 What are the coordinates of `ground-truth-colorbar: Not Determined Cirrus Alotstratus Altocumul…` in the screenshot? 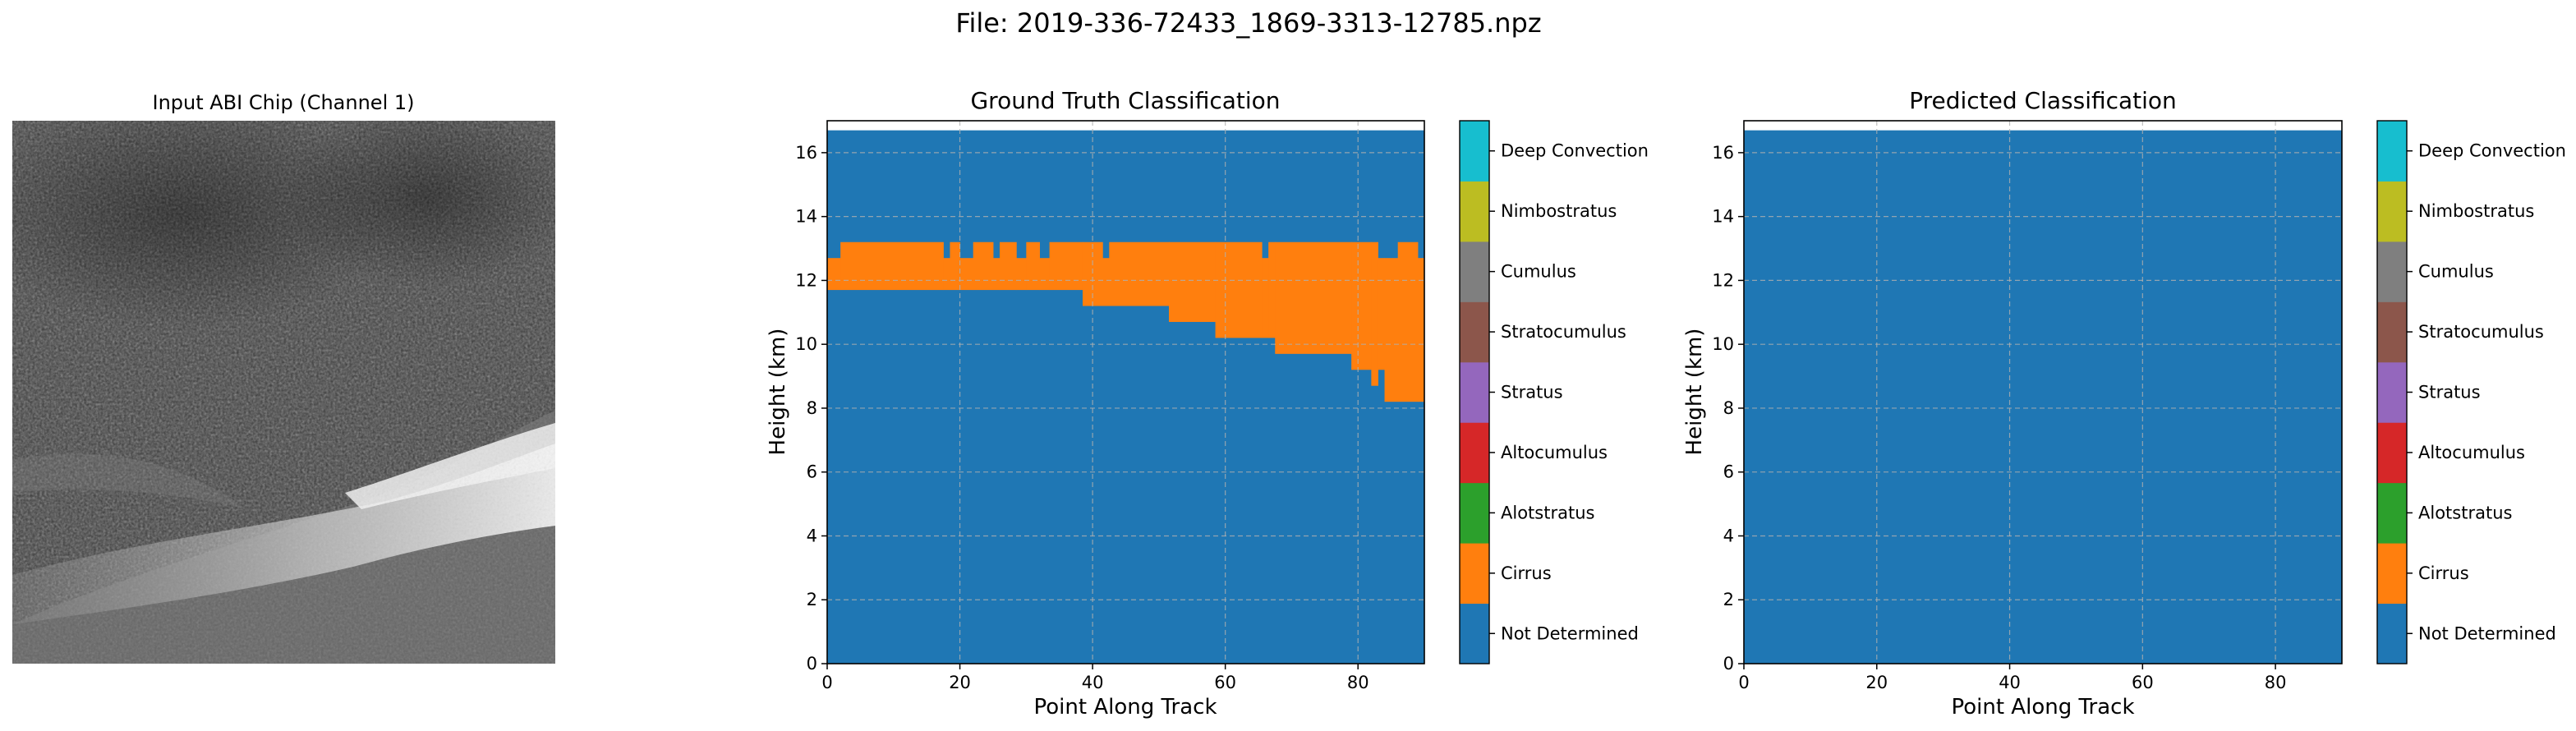 It's located at (1554, 392).